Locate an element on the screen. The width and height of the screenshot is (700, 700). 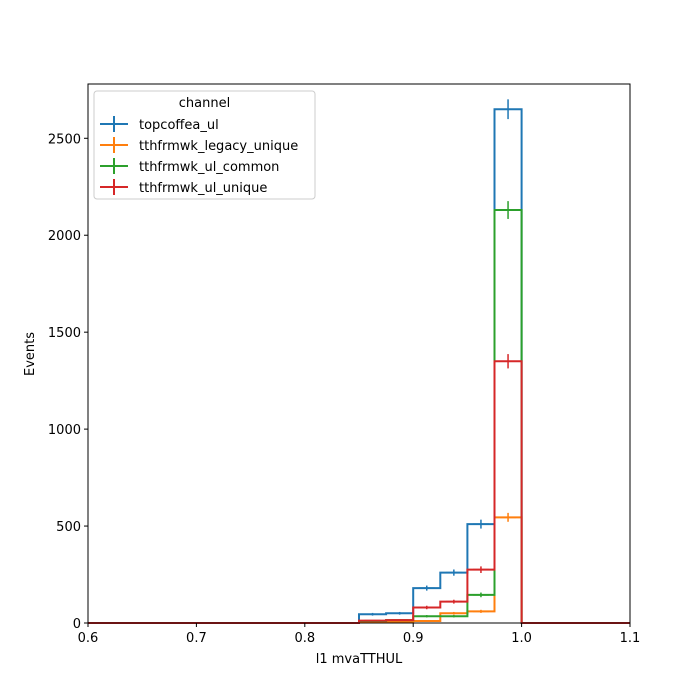
x-axis: 0.6 0.7 0.8 0.9 1.0 1.1 is located at coordinates (359, 634).